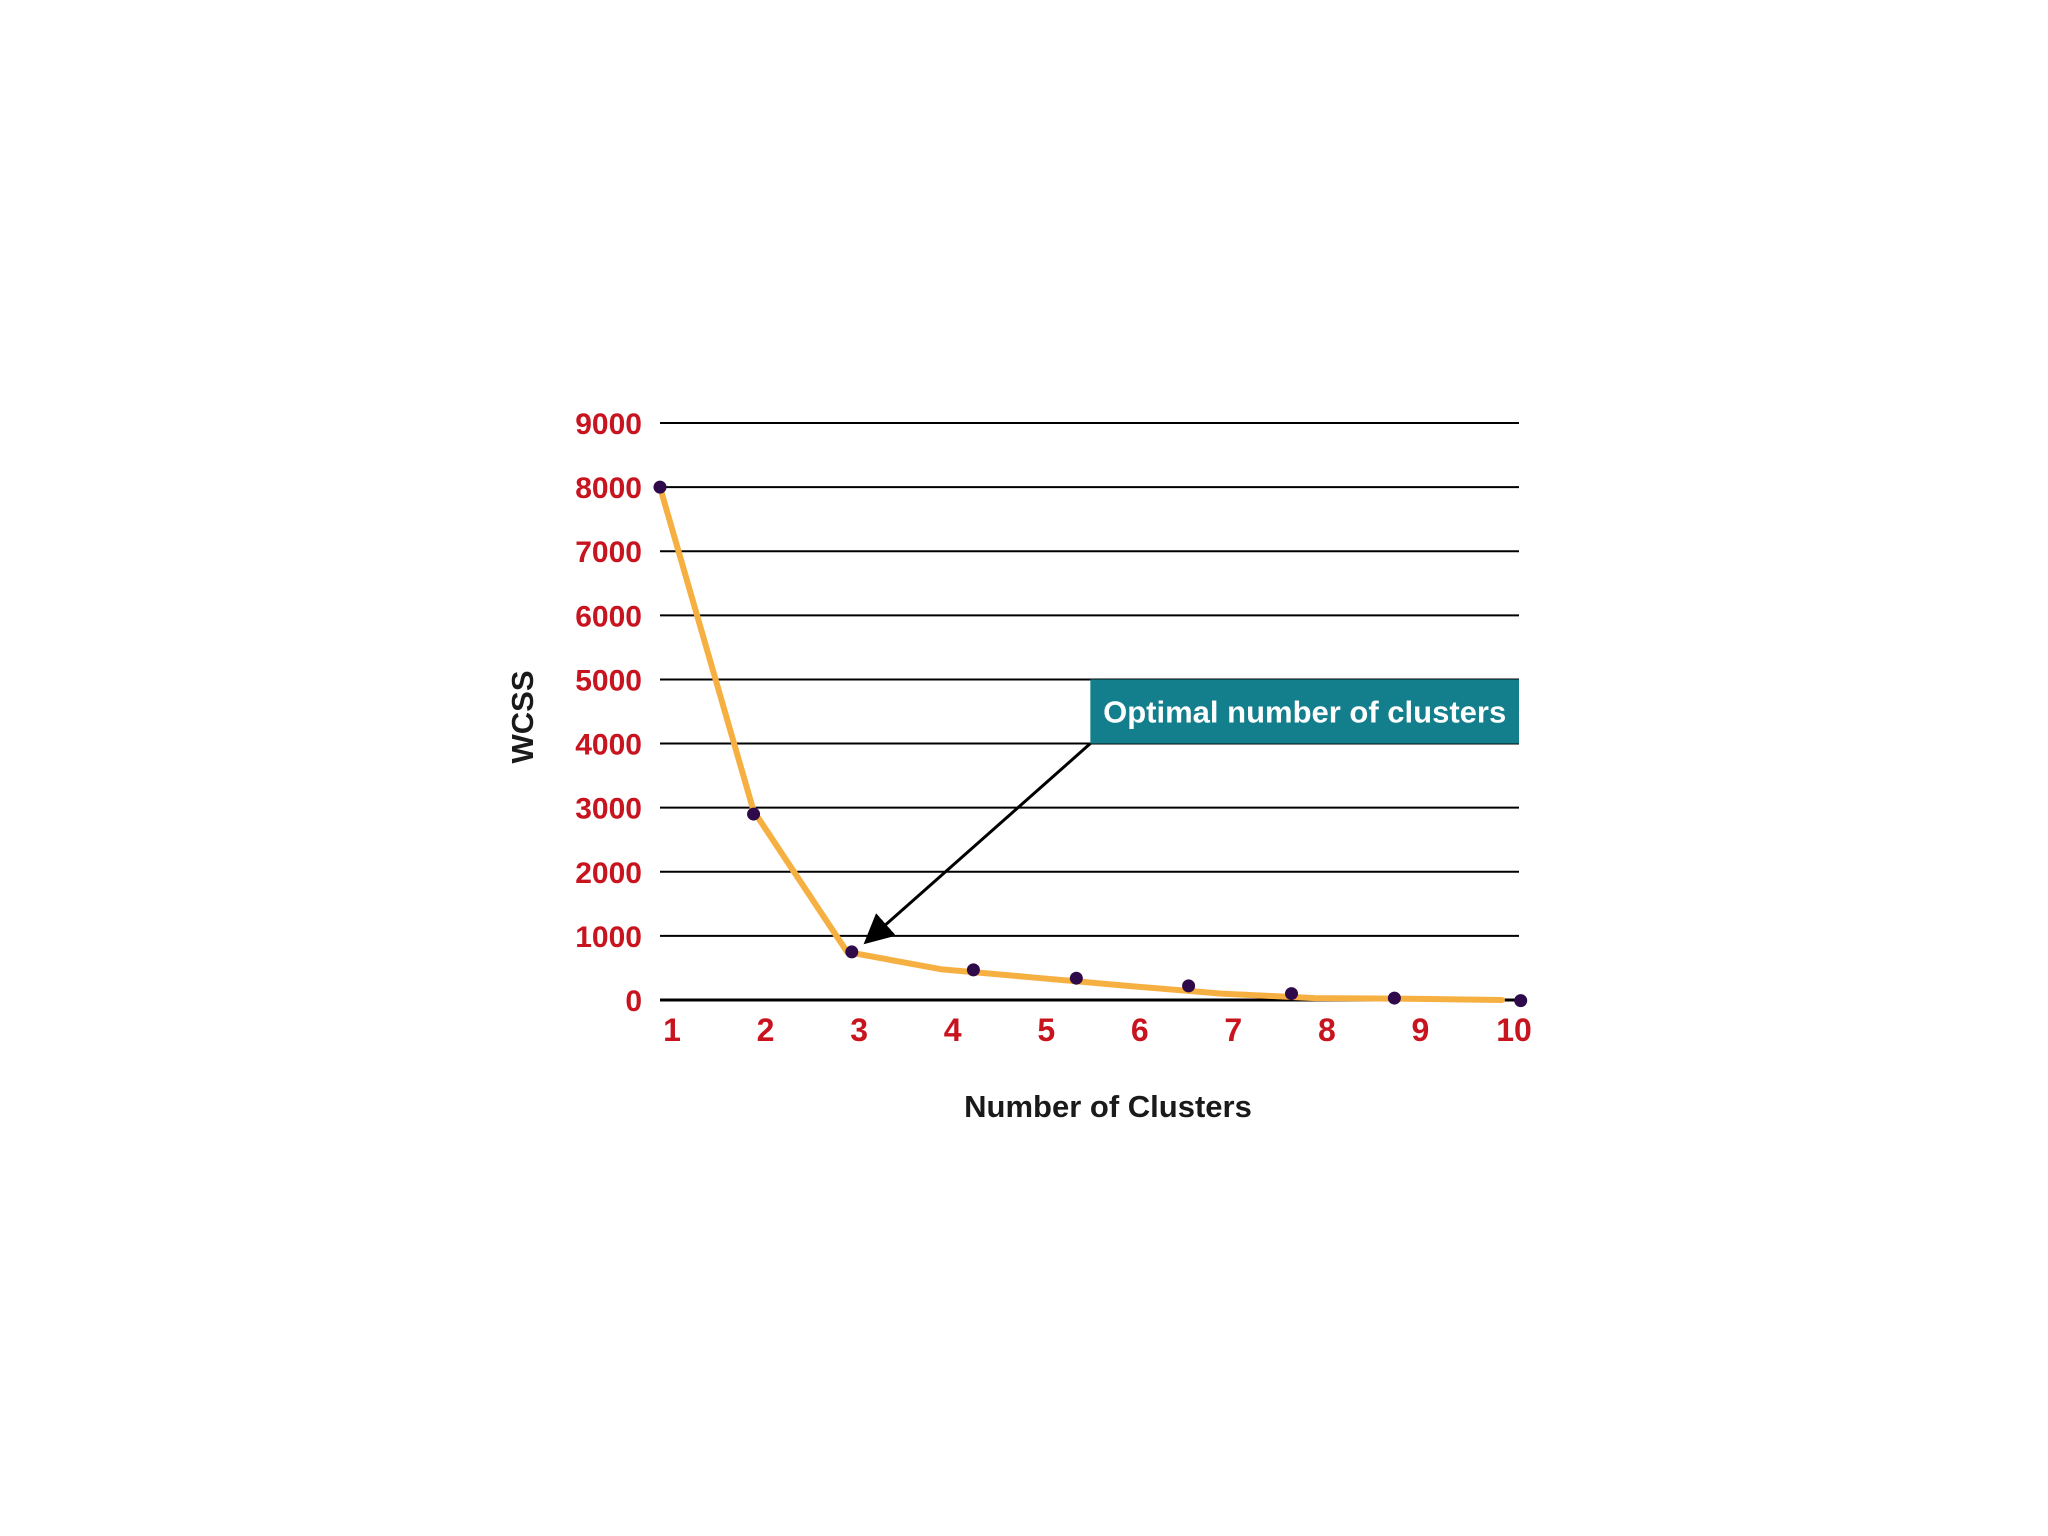 This screenshot has width=2048, height=1536. Describe the element at coordinates (1327, 1030) in the screenshot. I see `x-tick-label: 8` at that location.